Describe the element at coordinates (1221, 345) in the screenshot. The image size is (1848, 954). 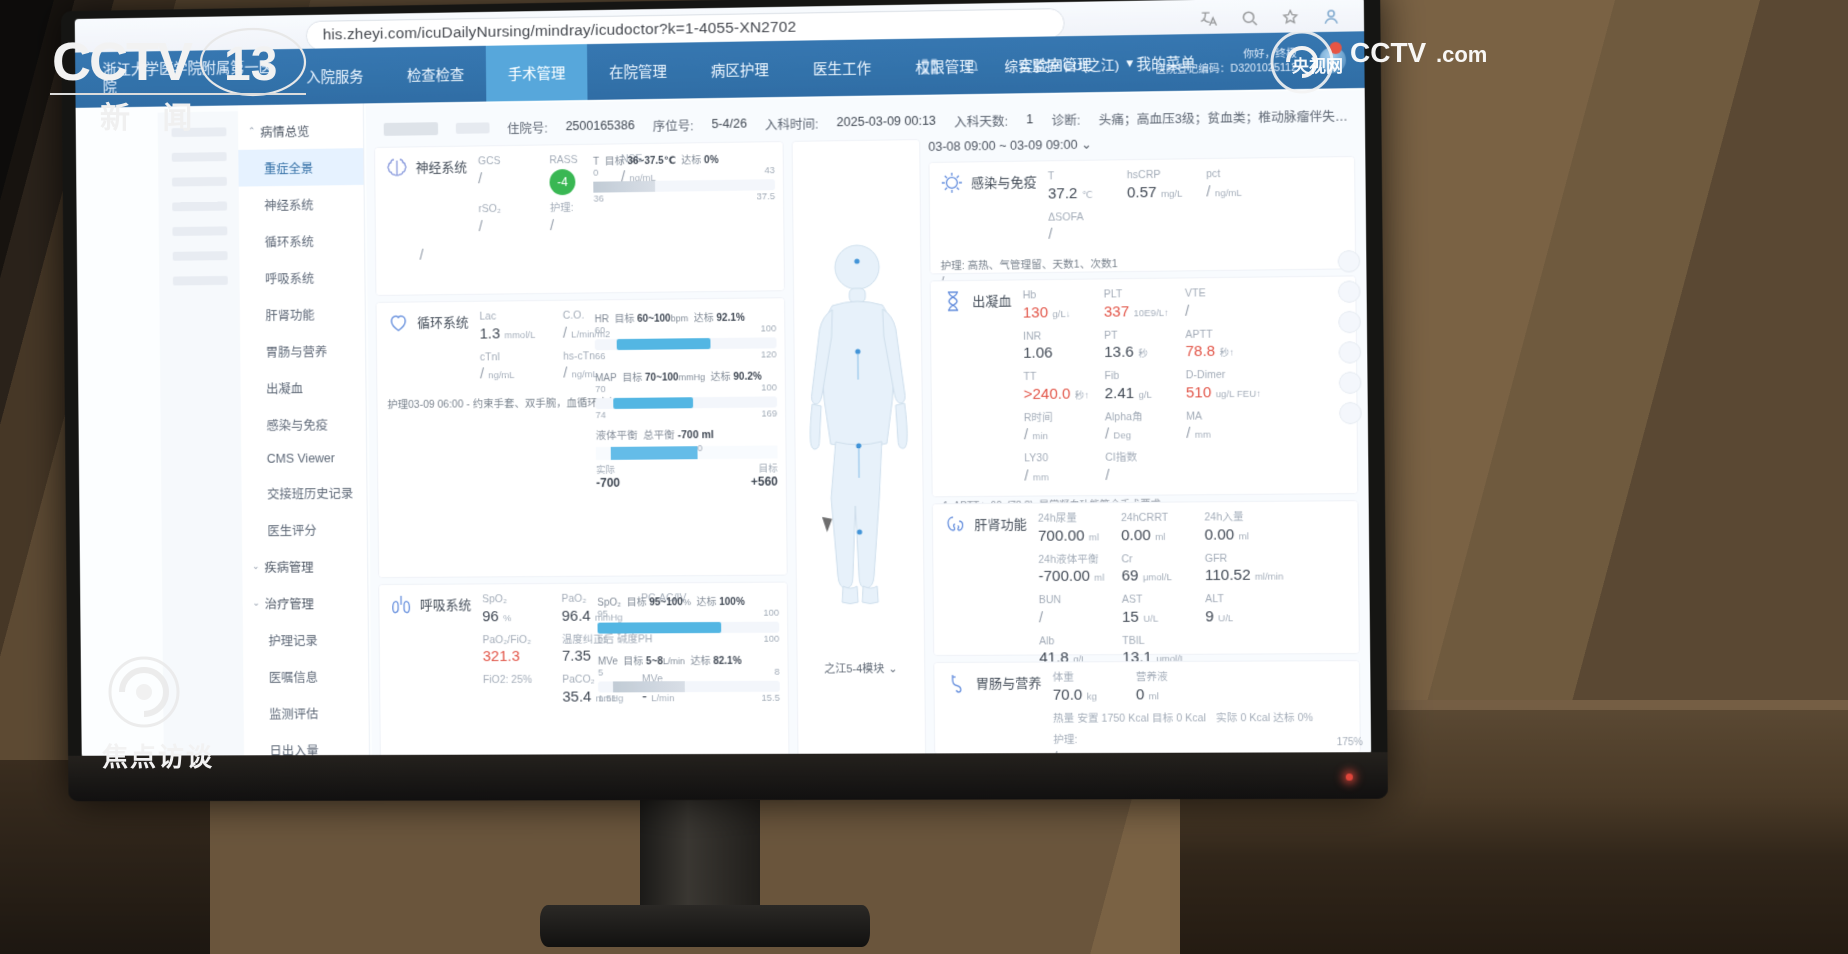
I see `metric: APTT 78.8 秒↑` at that location.